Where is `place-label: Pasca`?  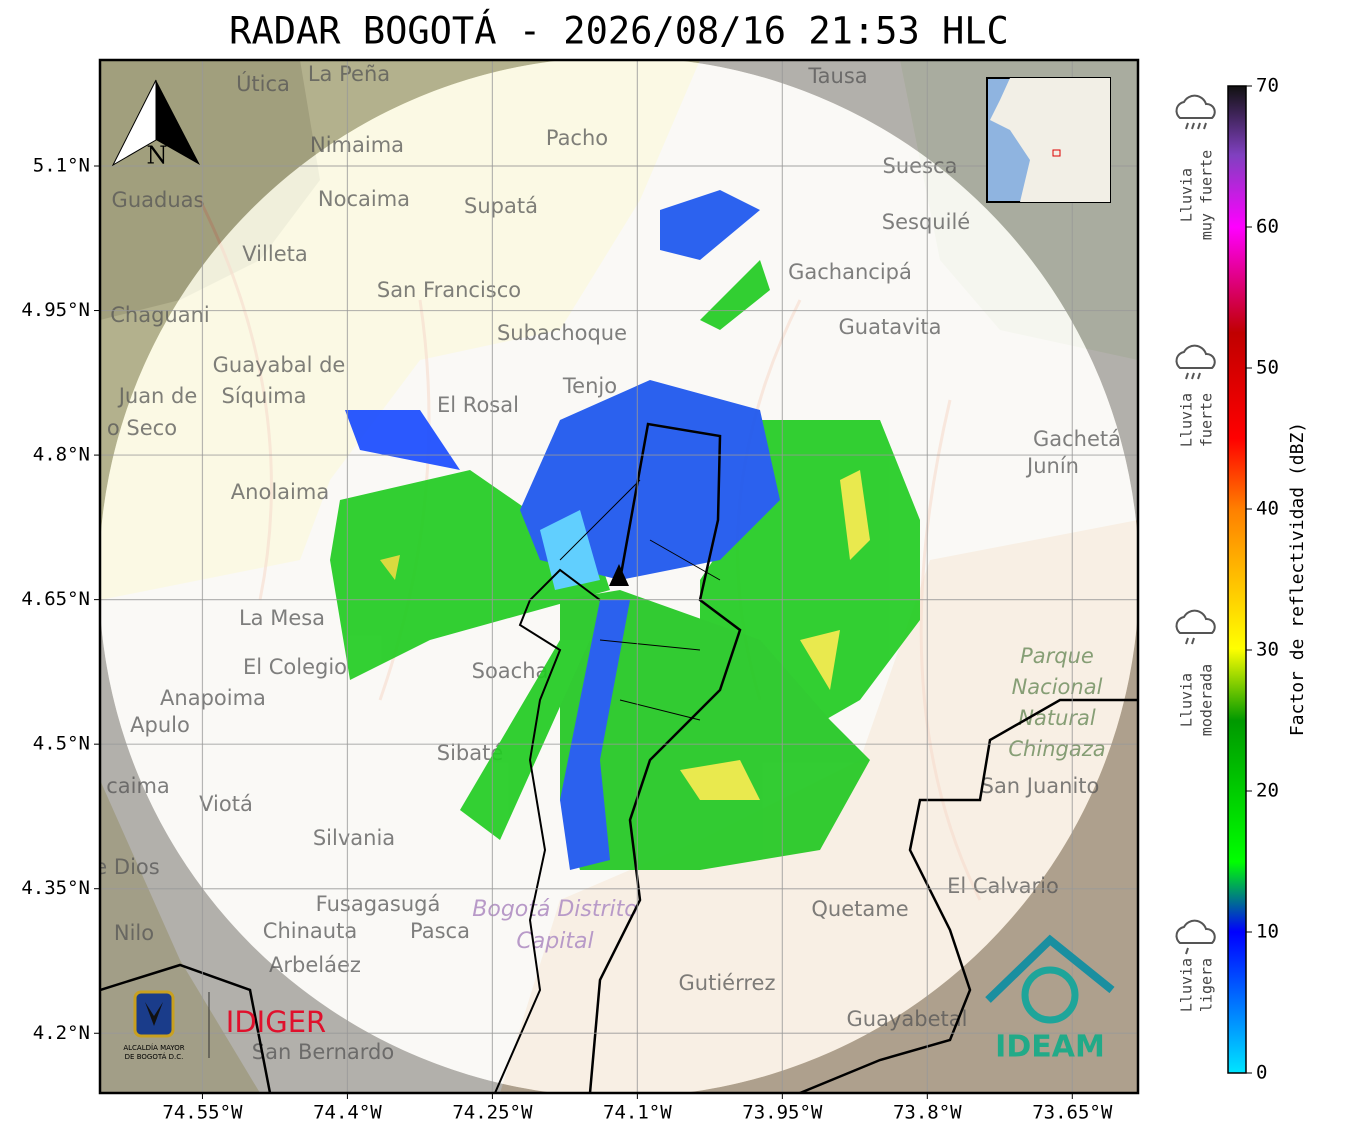
place-label: Pasca is located at coordinates (440, 931).